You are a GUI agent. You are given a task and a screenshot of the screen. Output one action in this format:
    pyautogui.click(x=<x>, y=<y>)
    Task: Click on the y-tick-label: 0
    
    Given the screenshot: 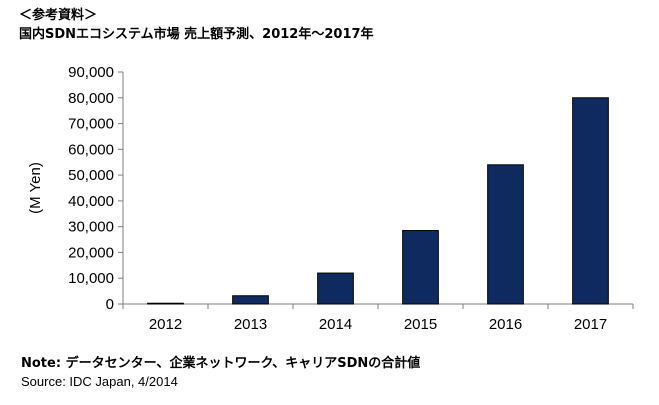 What is the action you would take?
    pyautogui.click(x=110, y=304)
    